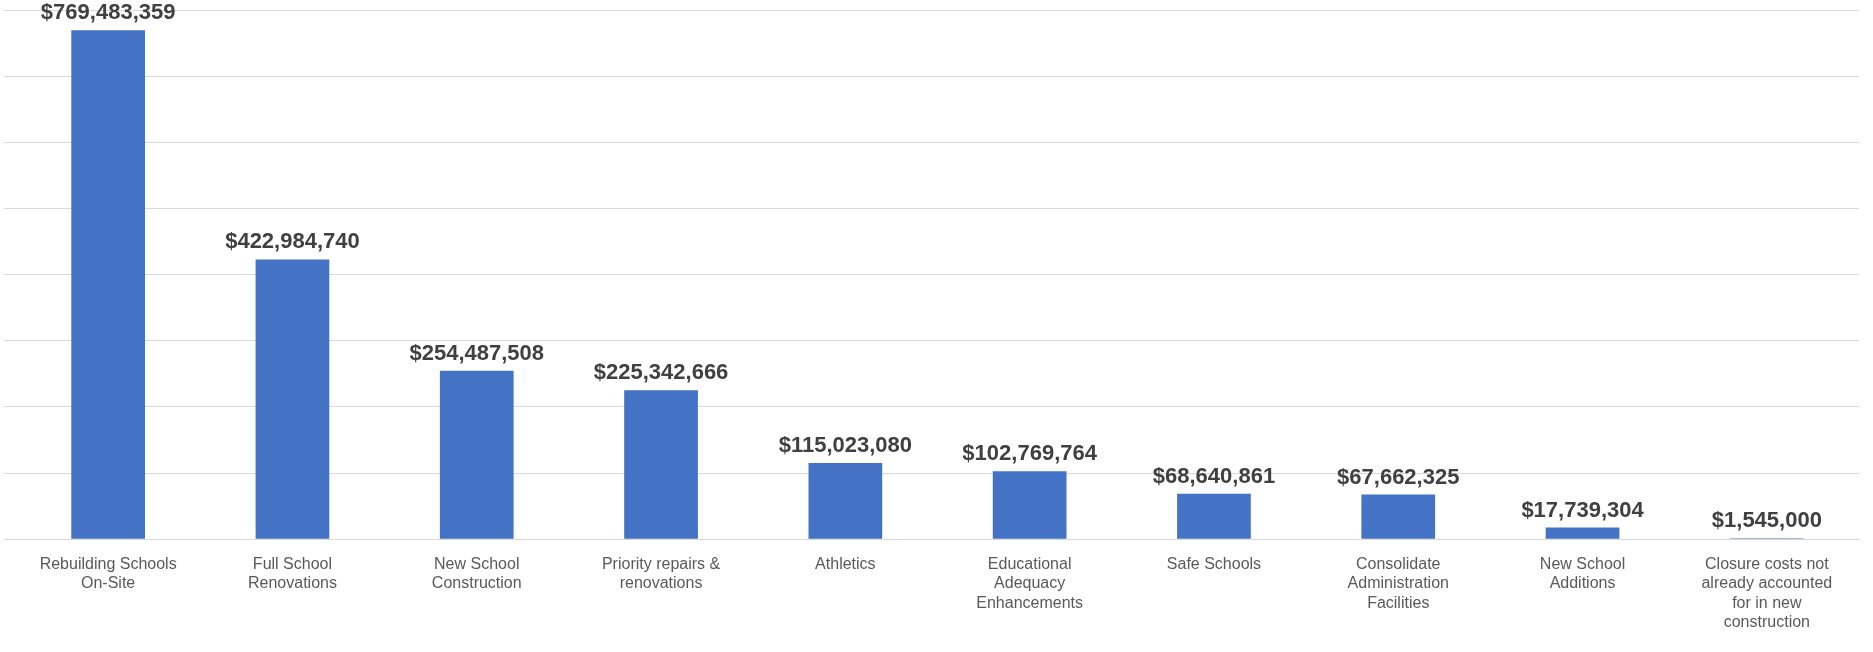 The image size is (1873, 652). What do you see at coordinates (661, 372) in the screenshot?
I see `data-label: $225,342,666` at bounding box center [661, 372].